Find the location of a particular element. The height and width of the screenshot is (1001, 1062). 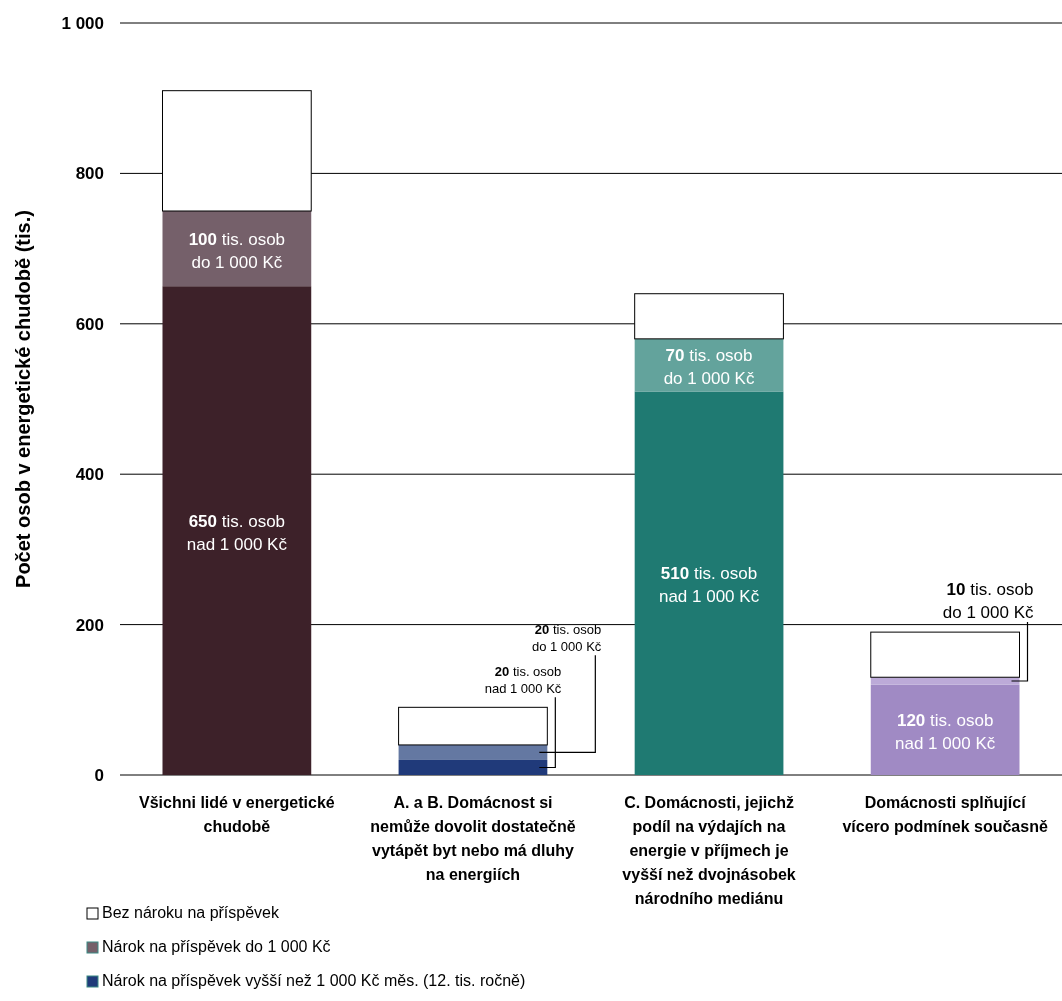

data-label: 20 tis. osob nad 1 000 Kč is located at coordinates (523, 680).